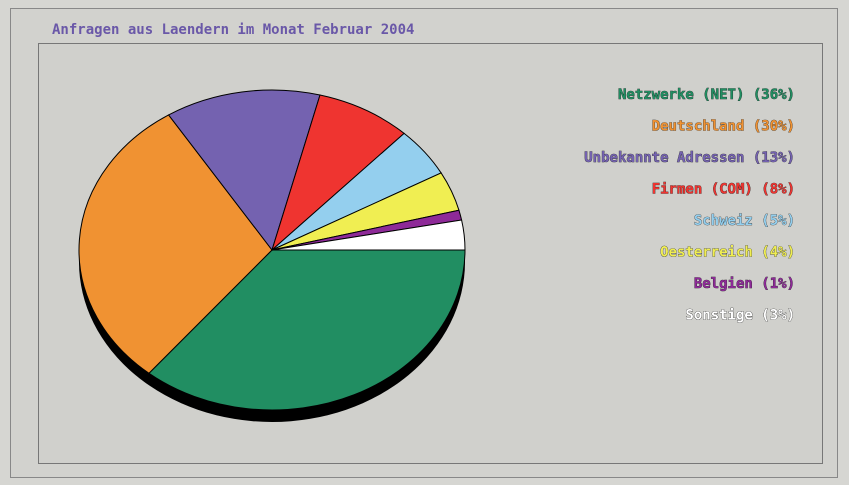 Image resolution: width=849 pixels, height=485 pixels. What do you see at coordinates (698, 127) in the screenshot?
I see `legend-label: Deutschland` at bounding box center [698, 127].